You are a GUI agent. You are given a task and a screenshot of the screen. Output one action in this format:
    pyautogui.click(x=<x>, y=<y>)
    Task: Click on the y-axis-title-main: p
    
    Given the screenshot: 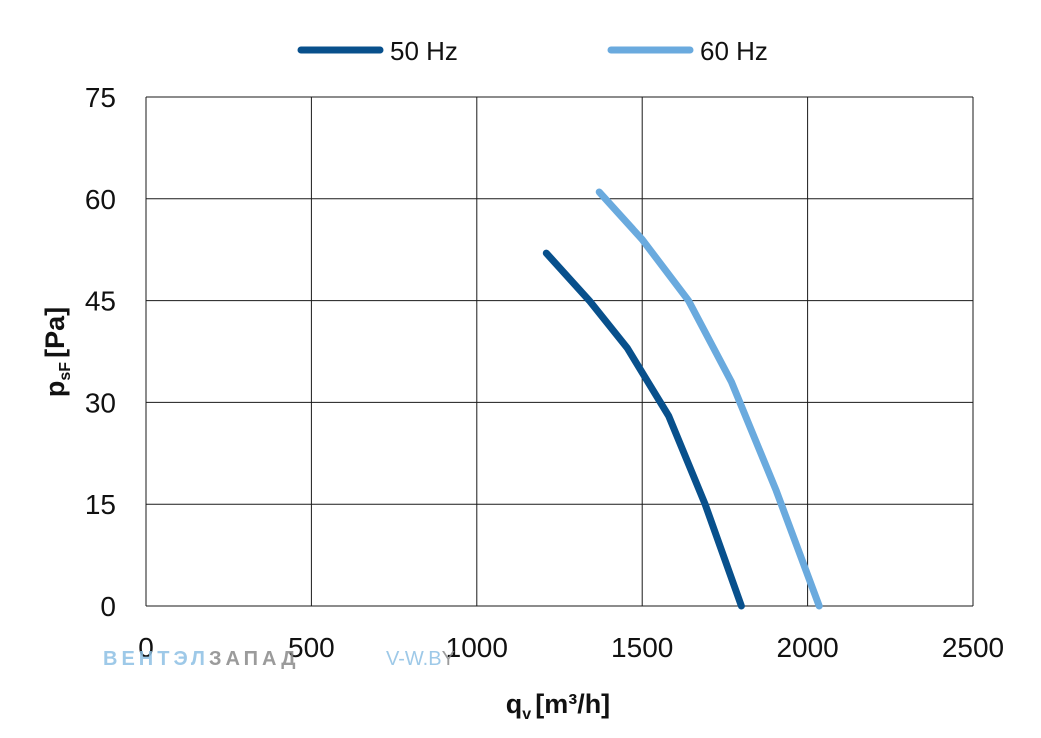 What is the action you would take?
    pyautogui.click(x=55, y=389)
    